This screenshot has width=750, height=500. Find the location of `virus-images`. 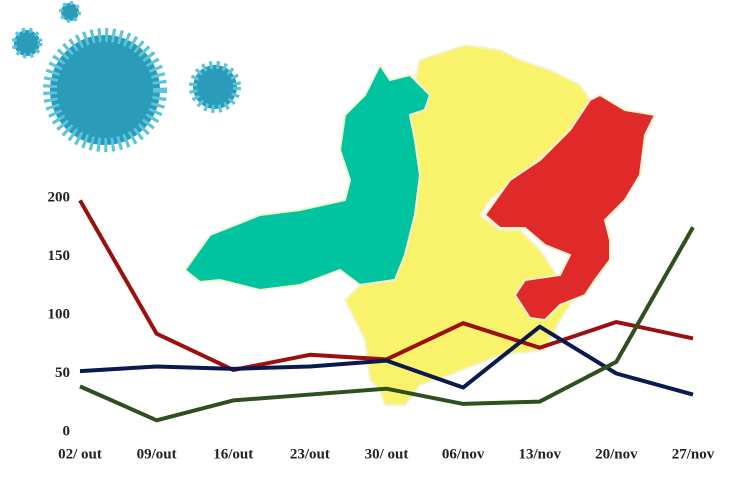

virus-images is located at coordinates (126, 76).